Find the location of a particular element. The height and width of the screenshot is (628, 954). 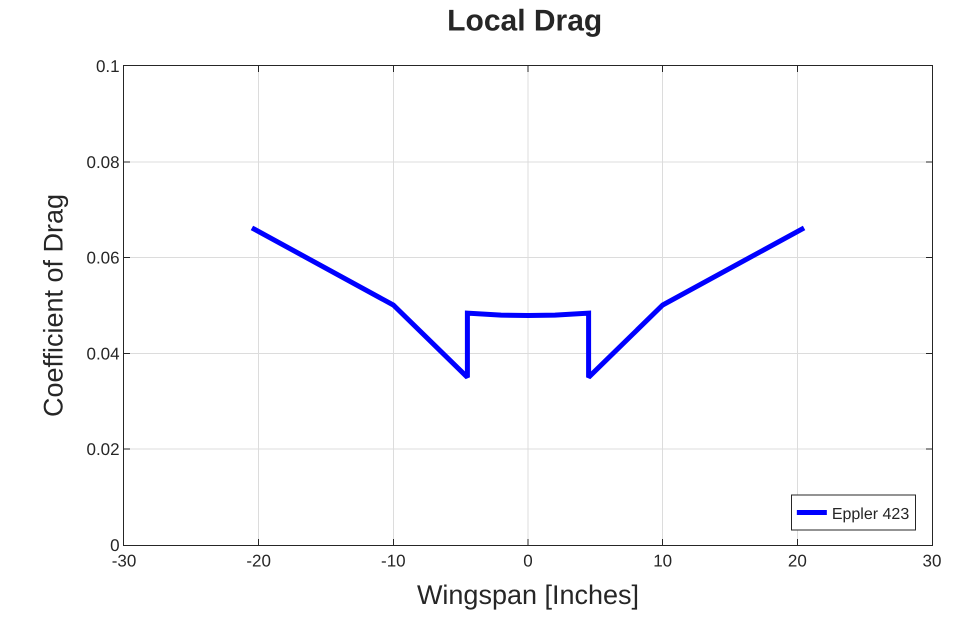

x-tick-label: 30 is located at coordinates (932, 560).